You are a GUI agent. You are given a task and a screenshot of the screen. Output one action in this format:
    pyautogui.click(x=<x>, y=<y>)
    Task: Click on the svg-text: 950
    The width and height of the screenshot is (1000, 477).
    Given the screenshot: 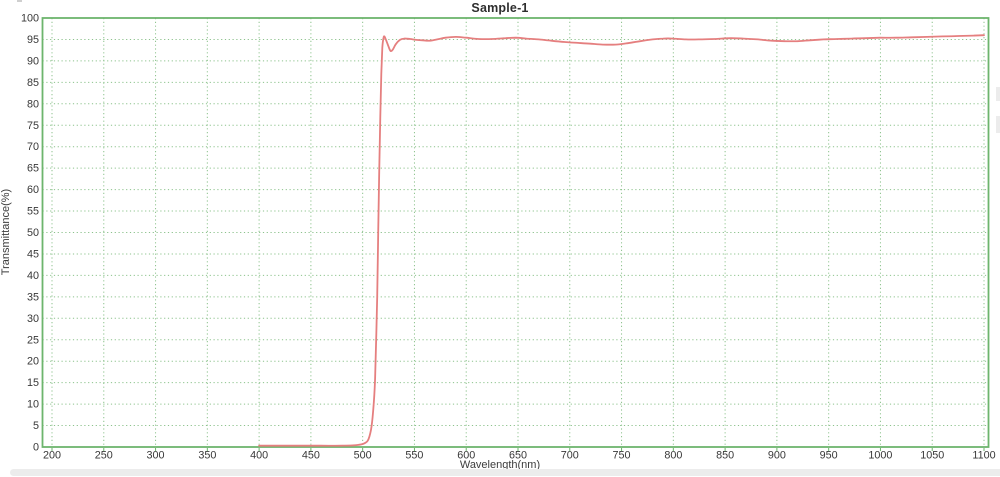 What is the action you would take?
    pyautogui.click(x=829, y=456)
    